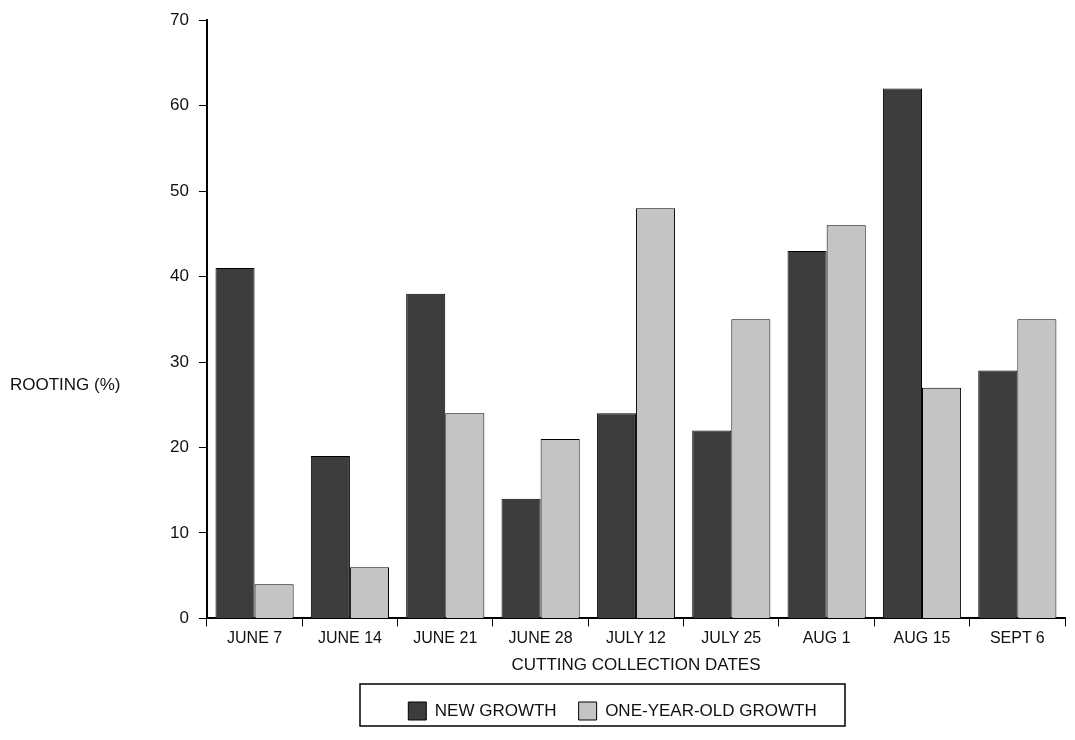  What do you see at coordinates (179, 361) in the screenshot?
I see `y-tick-label: 30` at bounding box center [179, 361].